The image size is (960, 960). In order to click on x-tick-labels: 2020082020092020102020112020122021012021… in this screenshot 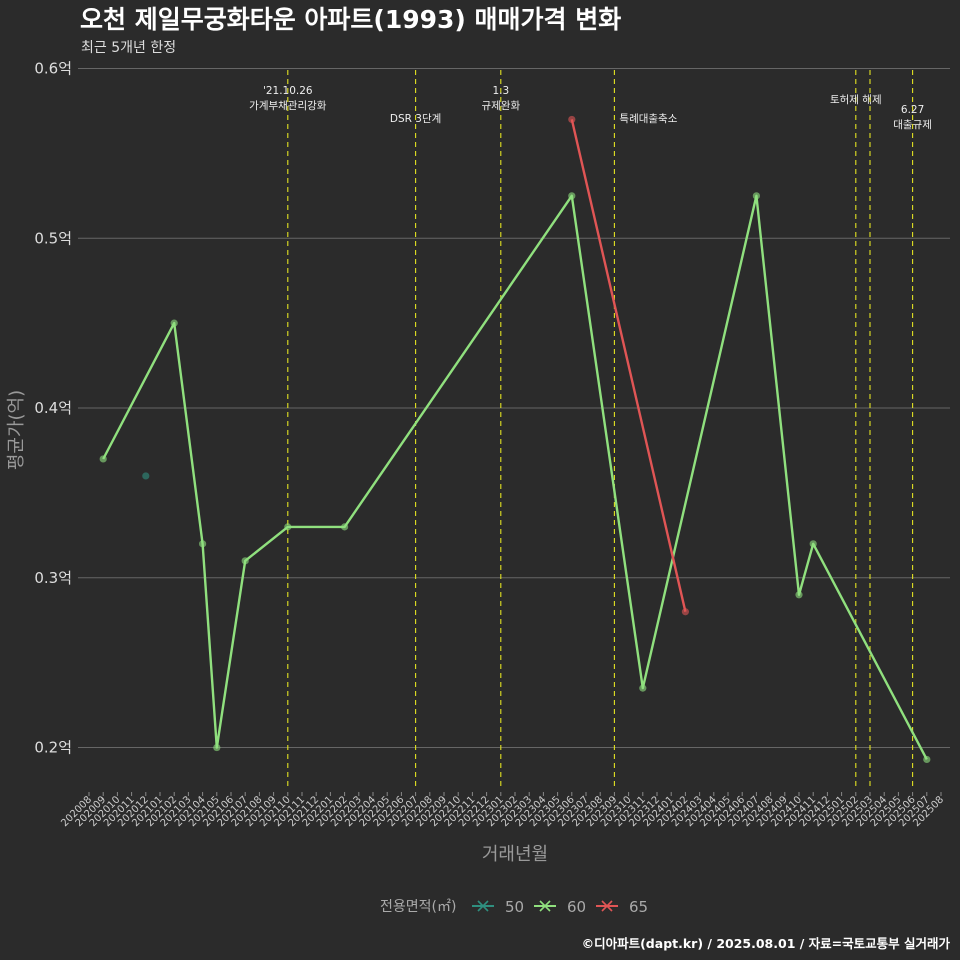, I will do `click(502, 810)`.